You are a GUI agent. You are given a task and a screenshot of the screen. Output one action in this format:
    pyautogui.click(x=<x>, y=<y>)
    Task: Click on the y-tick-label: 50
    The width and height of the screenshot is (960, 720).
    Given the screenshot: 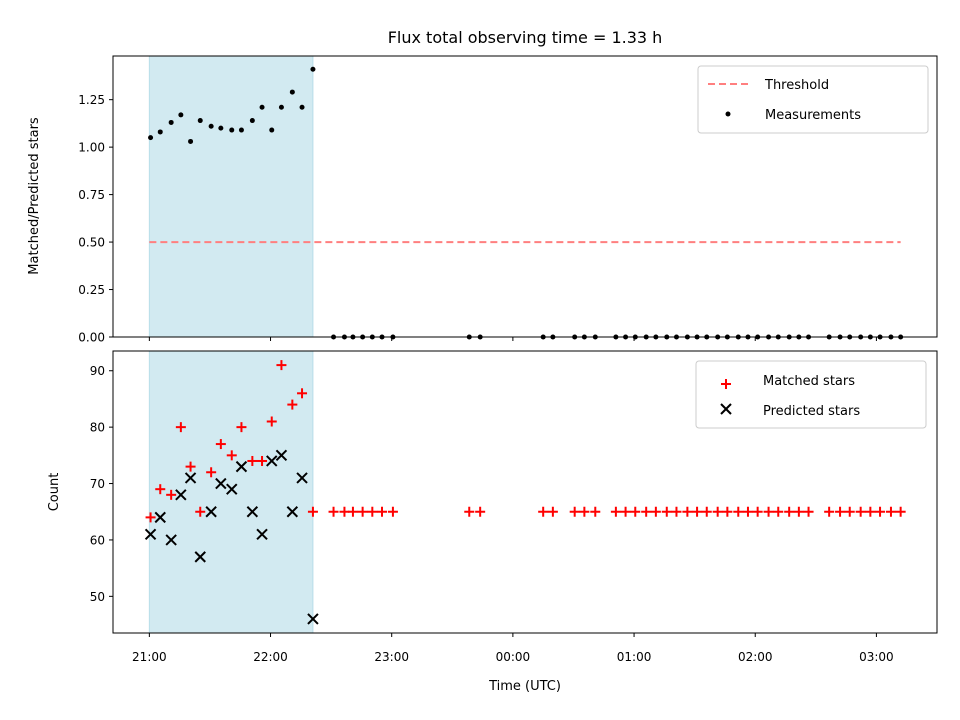 What is the action you would take?
    pyautogui.click(x=97, y=597)
    